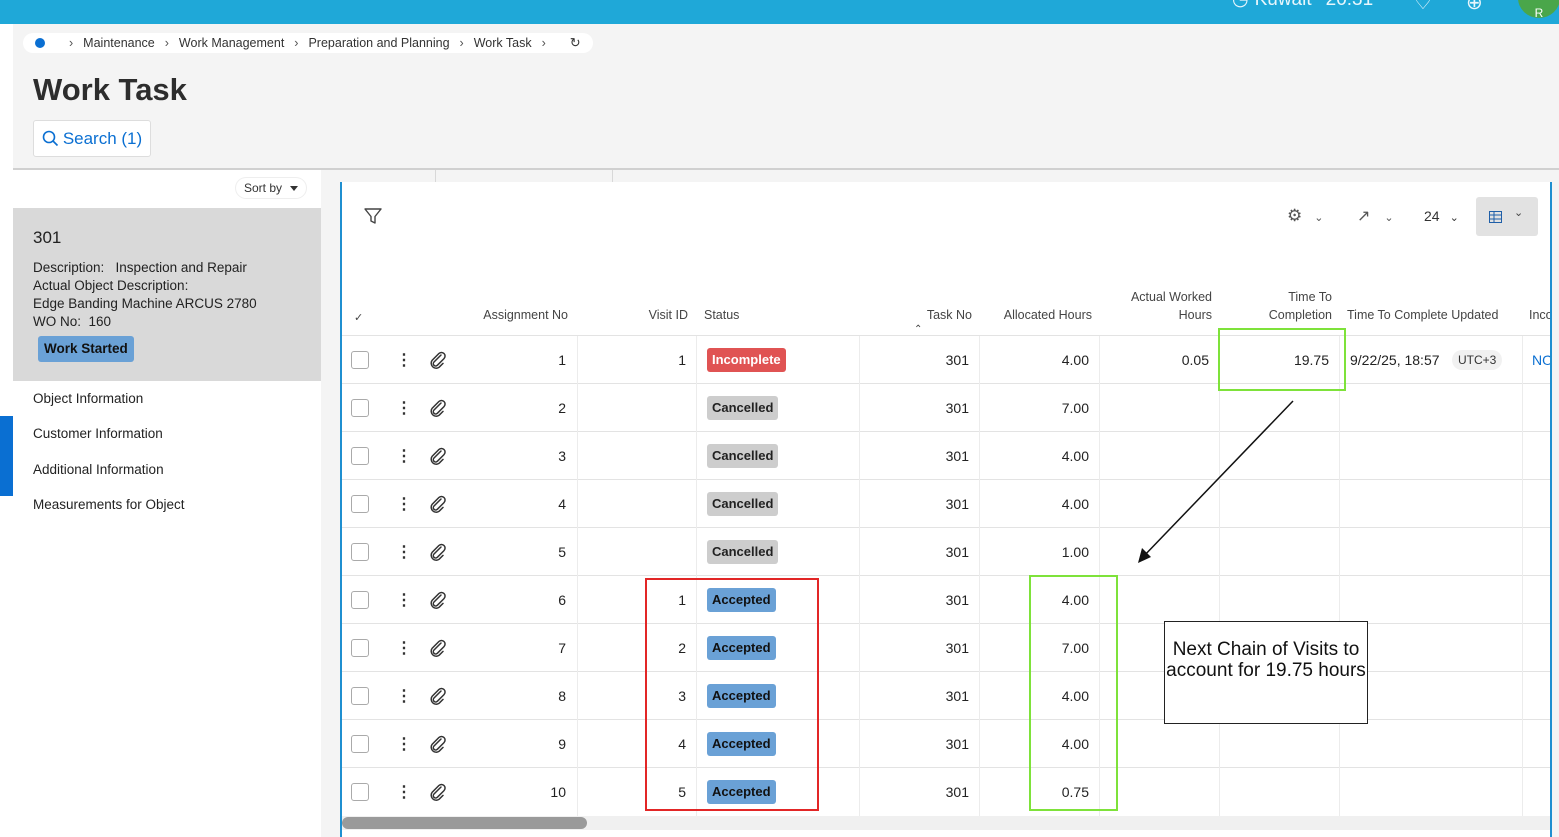  Describe the element at coordinates (946, 823) in the screenshot. I see `horizontal-scrollbar` at that location.